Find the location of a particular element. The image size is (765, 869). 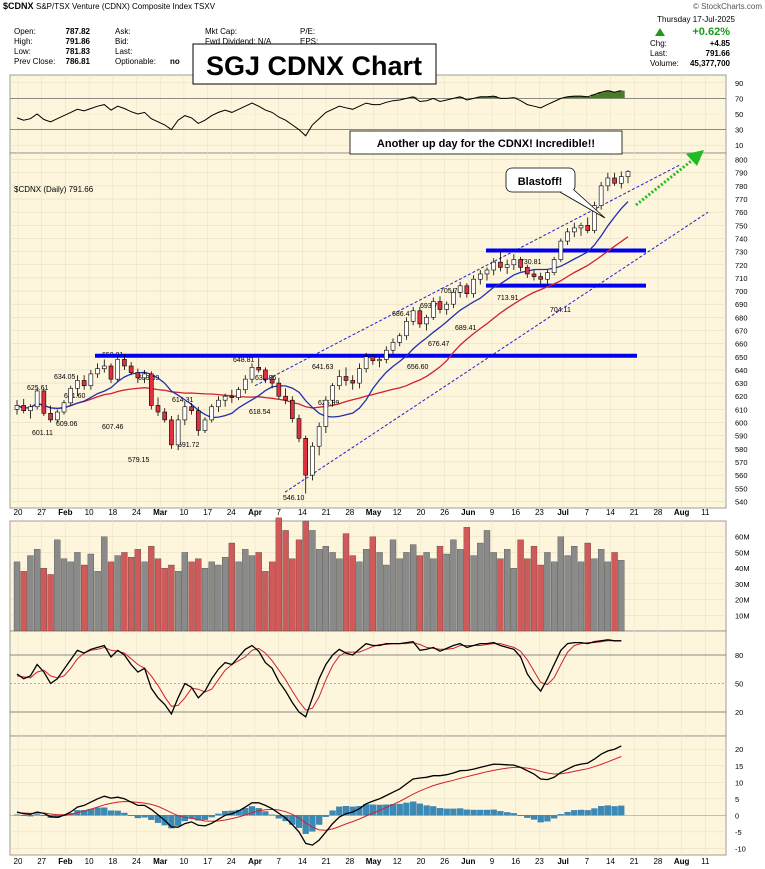

macd-line is located at coordinates (319, 795).